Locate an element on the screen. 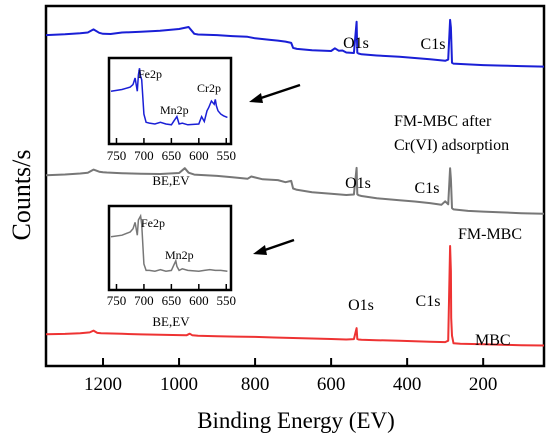 The image size is (550, 444). inset-top-cr2p-label: Cr2p is located at coordinates (209, 88).